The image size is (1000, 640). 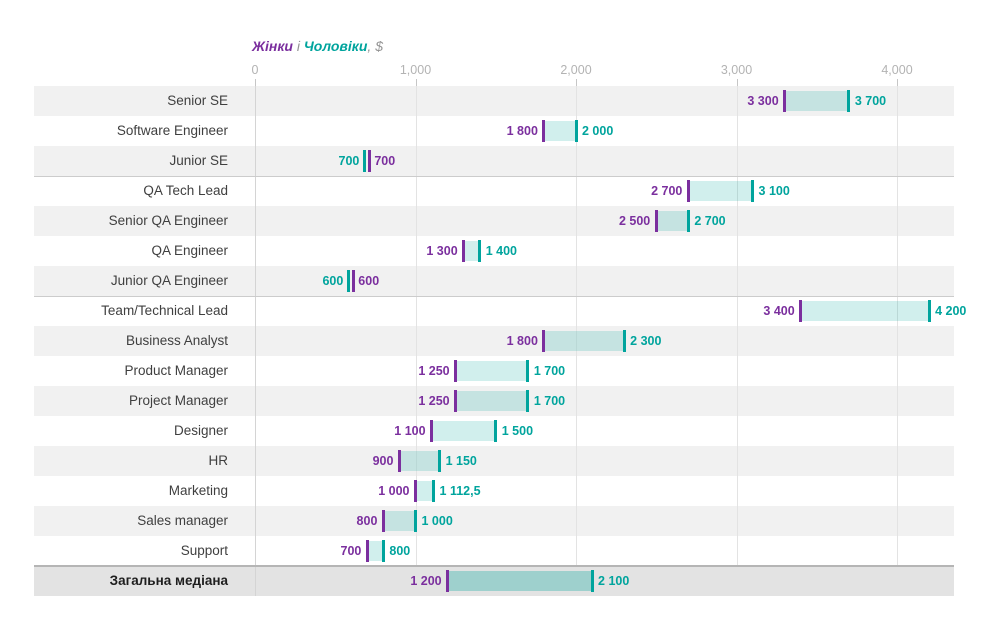 What do you see at coordinates (172, 130) in the screenshot?
I see `category-label: Software Engineer` at bounding box center [172, 130].